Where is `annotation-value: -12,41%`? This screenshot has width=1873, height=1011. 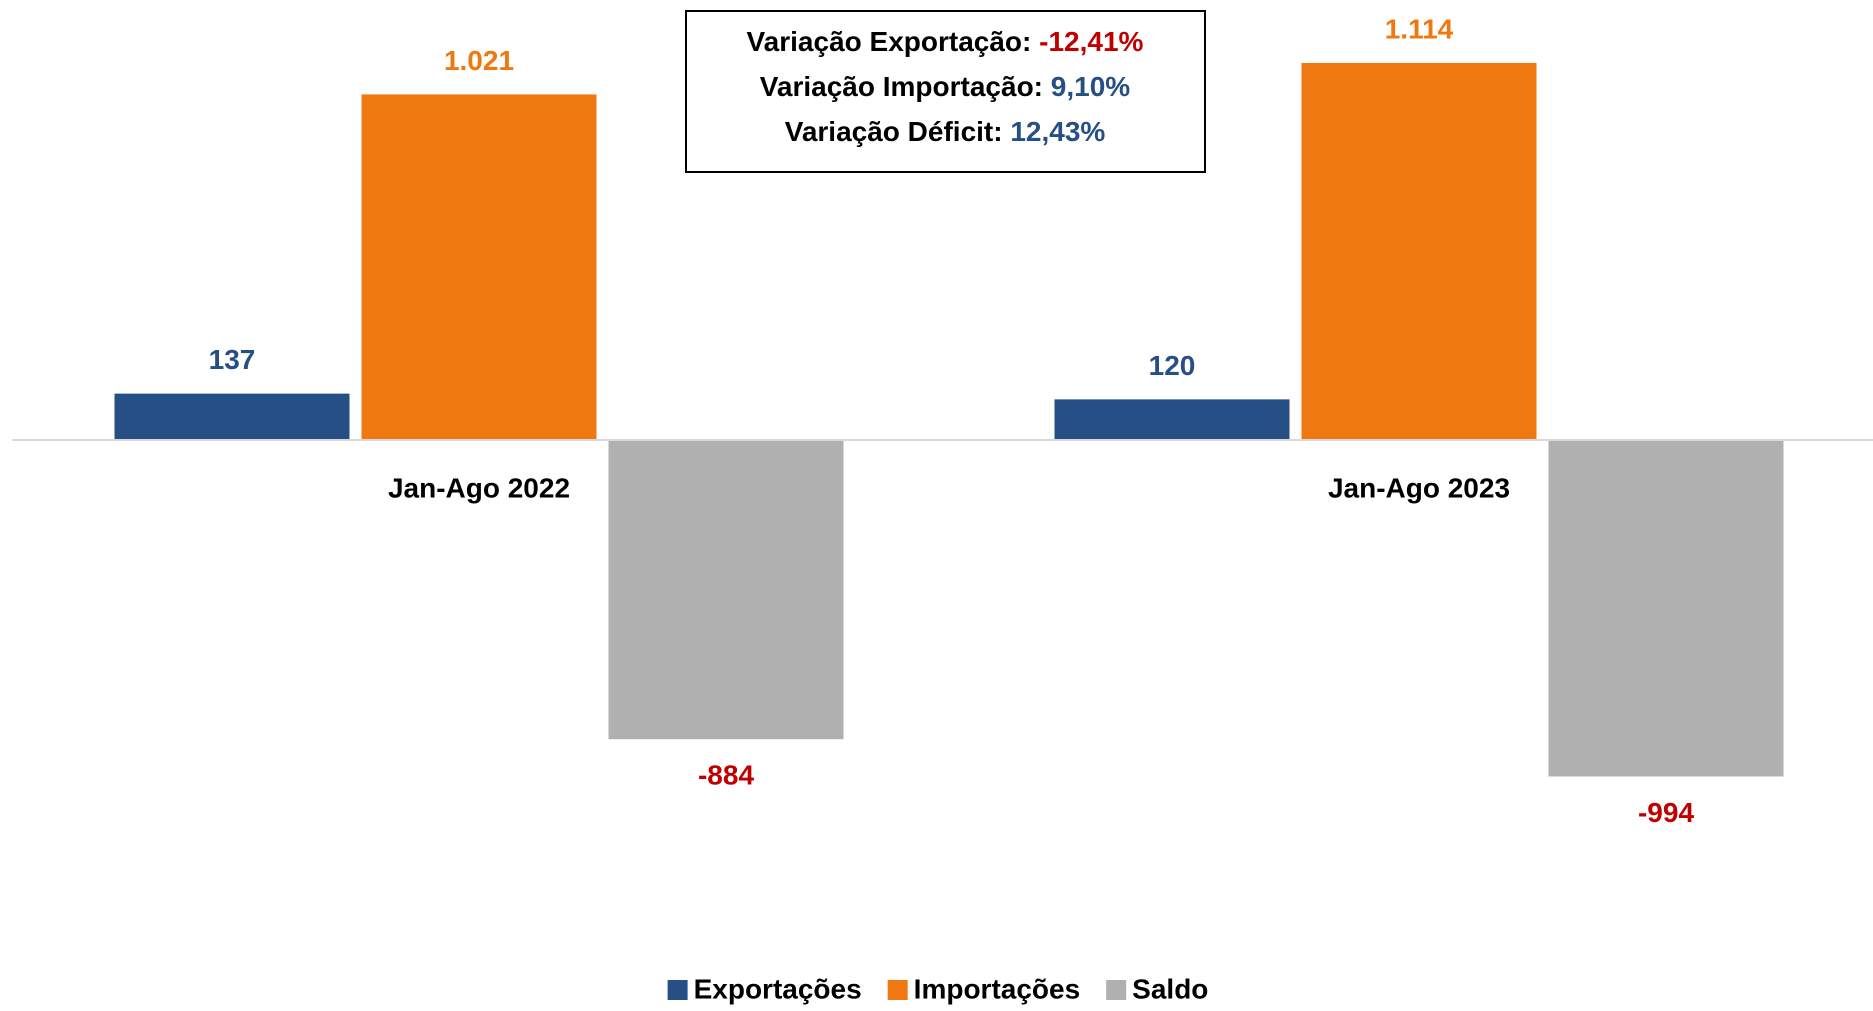
annotation-value: -12,41% is located at coordinates (1091, 41).